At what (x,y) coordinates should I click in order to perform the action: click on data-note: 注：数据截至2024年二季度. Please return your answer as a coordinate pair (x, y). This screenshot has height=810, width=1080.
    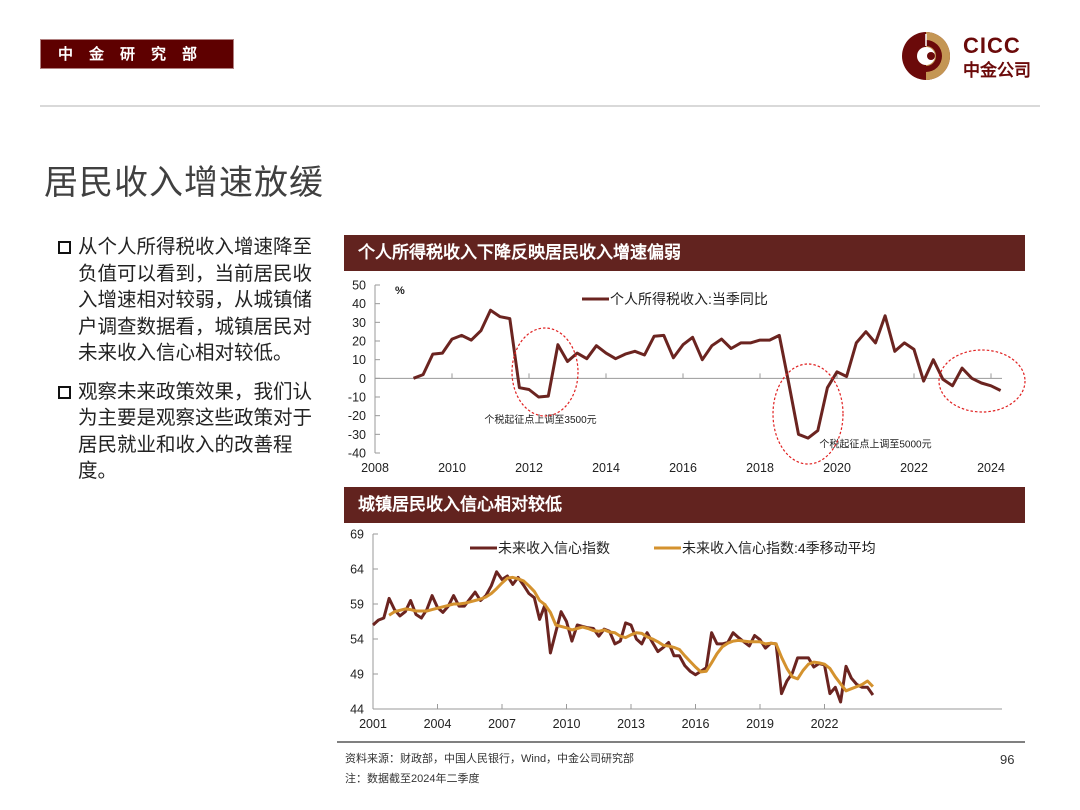
    Looking at the image, I should click on (412, 779).